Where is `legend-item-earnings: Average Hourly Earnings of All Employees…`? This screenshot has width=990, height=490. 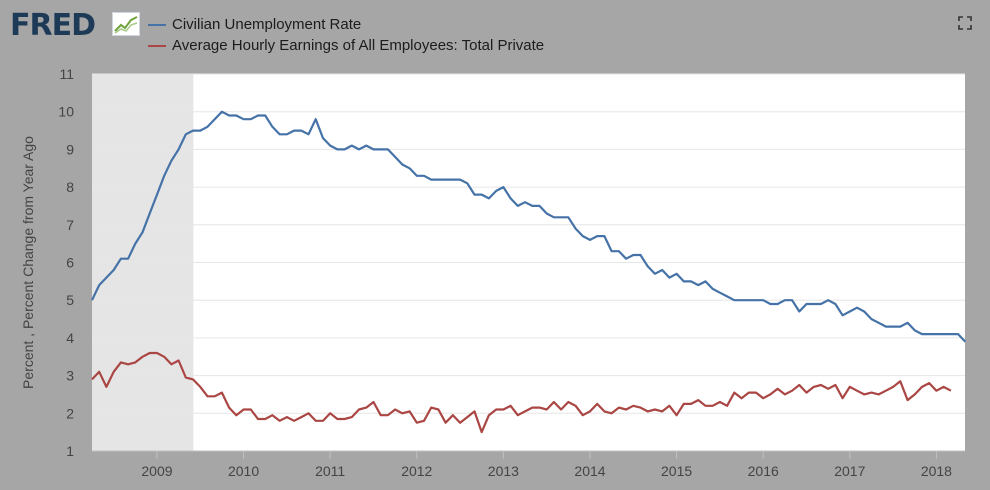
legend-item-earnings: Average Hourly Earnings of All Employees… is located at coordinates (346, 45).